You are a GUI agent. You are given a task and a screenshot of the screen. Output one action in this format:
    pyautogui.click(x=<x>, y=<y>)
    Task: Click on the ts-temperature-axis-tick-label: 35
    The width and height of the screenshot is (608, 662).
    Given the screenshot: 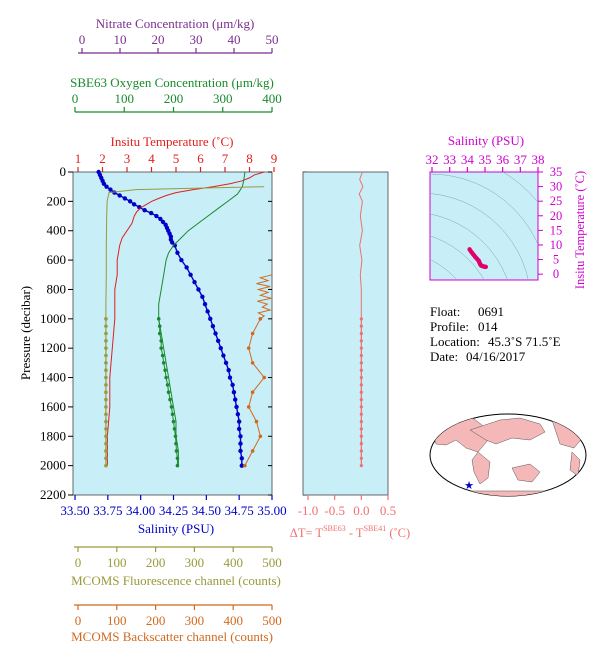 What is the action you would take?
    pyautogui.click(x=556, y=172)
    